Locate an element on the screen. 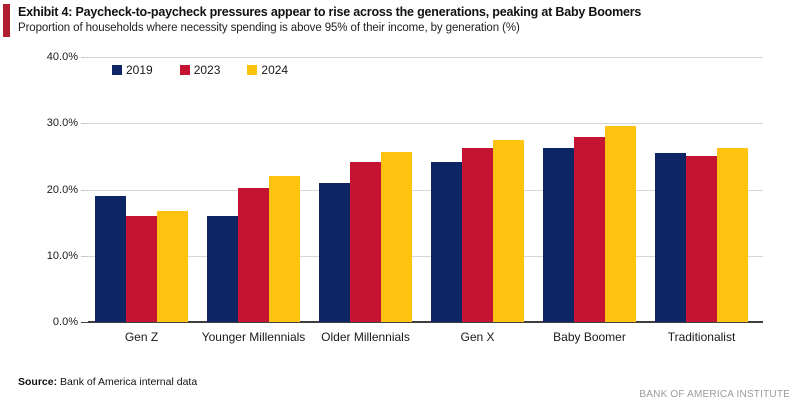 Image resolution: width=800 pixels, height=414 pixels. x-axis-line is located at coordinates (425, 322).